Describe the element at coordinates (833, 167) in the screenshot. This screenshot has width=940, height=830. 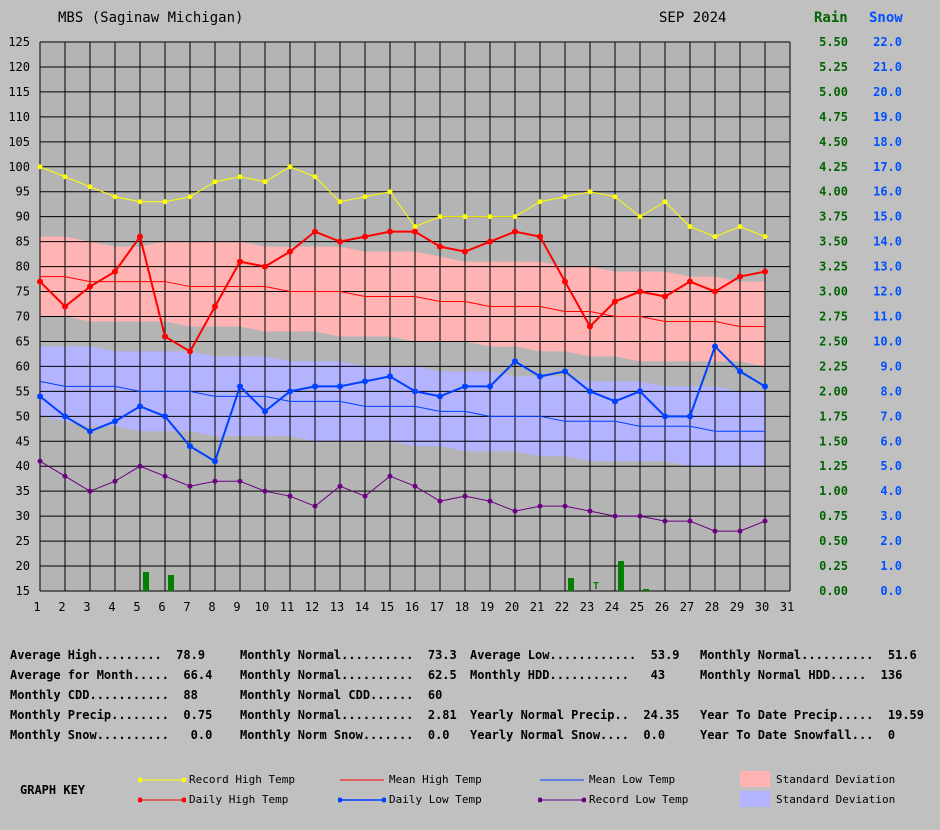
I see `rain-tick-label: 4.25` at that location.